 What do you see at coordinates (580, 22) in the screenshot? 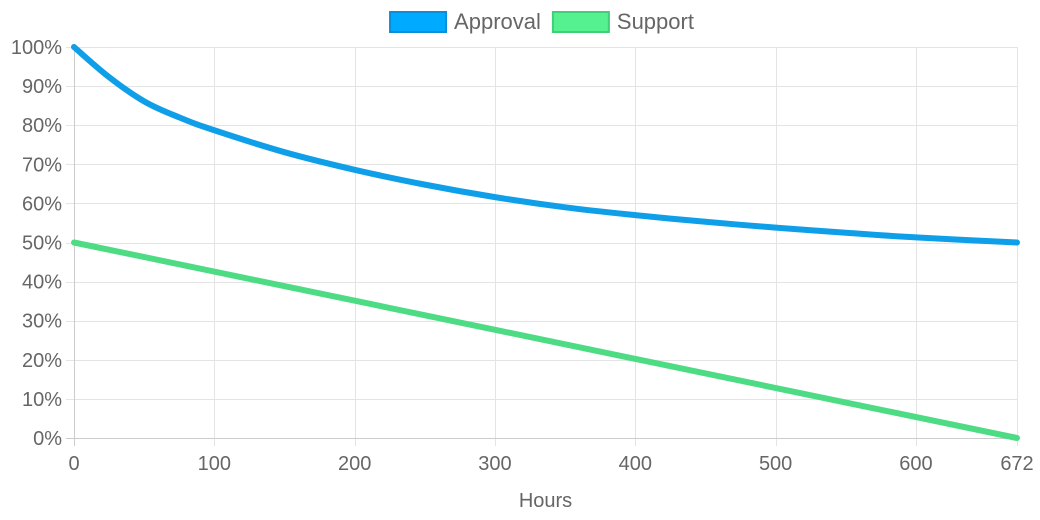
I see `legend-swatch-support` at bounding box center [580, 22].